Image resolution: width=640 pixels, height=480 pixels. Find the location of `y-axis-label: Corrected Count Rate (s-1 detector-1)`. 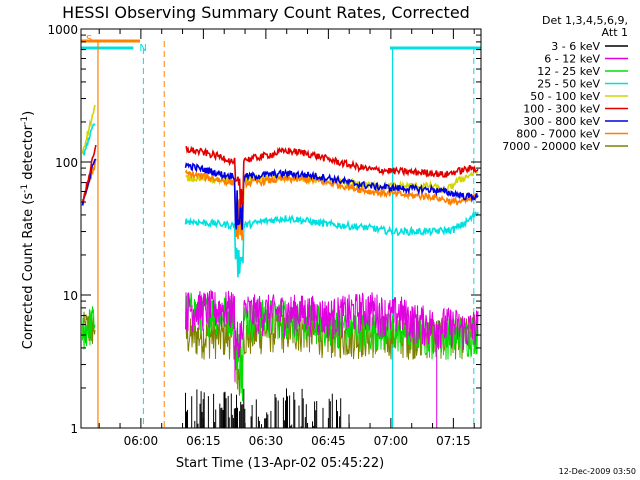

y-axis-label: Corrected Count Rate (s-1 detector-1) is located at coordinates (28, 230).